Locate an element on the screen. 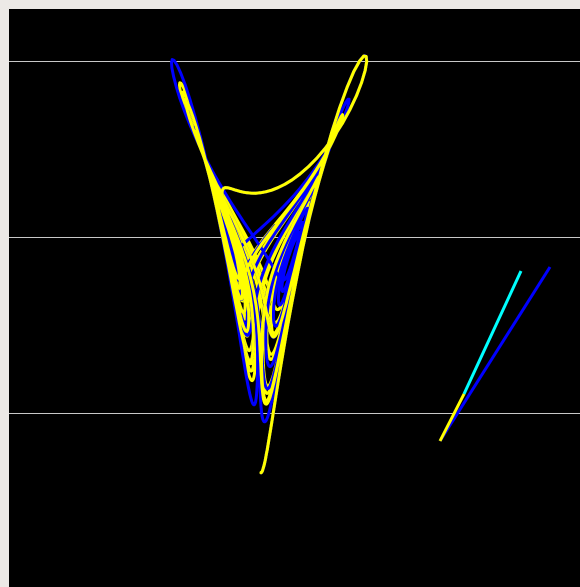 The image size is (580, 587). transient-secondary is located at coordinates (495, 354).